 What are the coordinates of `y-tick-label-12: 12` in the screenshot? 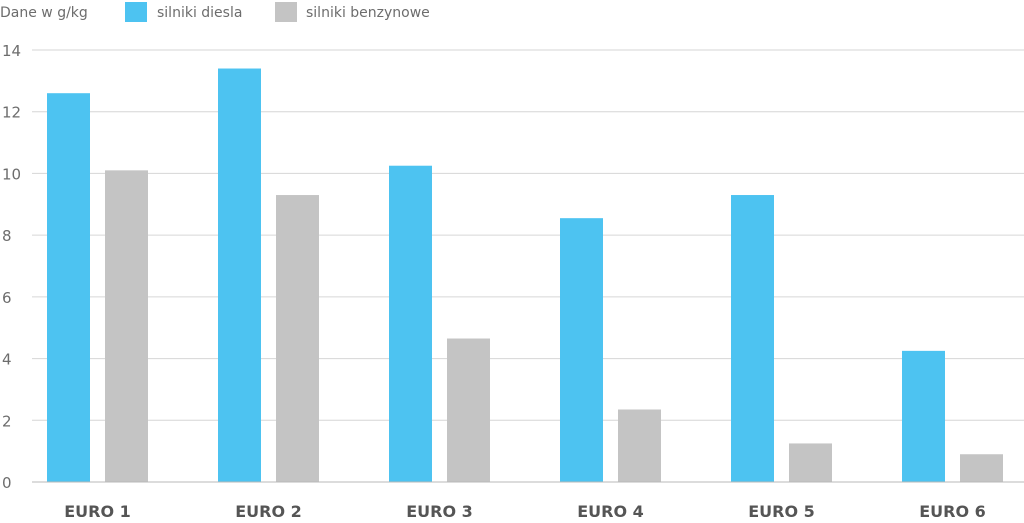 It's located at (11, 113).